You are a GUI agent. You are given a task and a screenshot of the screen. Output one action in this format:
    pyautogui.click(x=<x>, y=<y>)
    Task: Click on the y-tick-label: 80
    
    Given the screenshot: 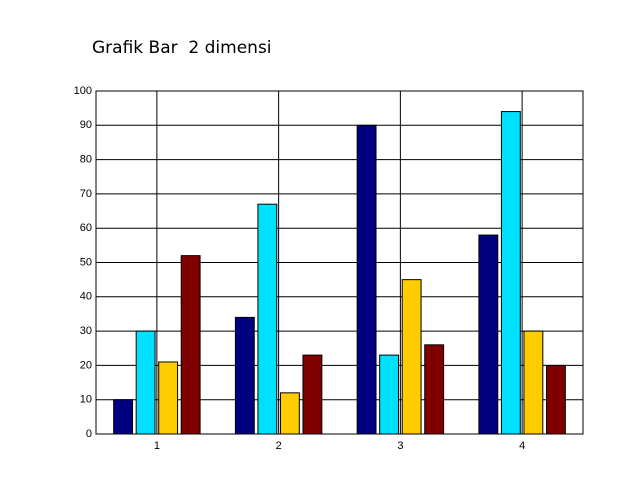 What is the action you would take?
    pyautogui.click(x=86, y=160)
    